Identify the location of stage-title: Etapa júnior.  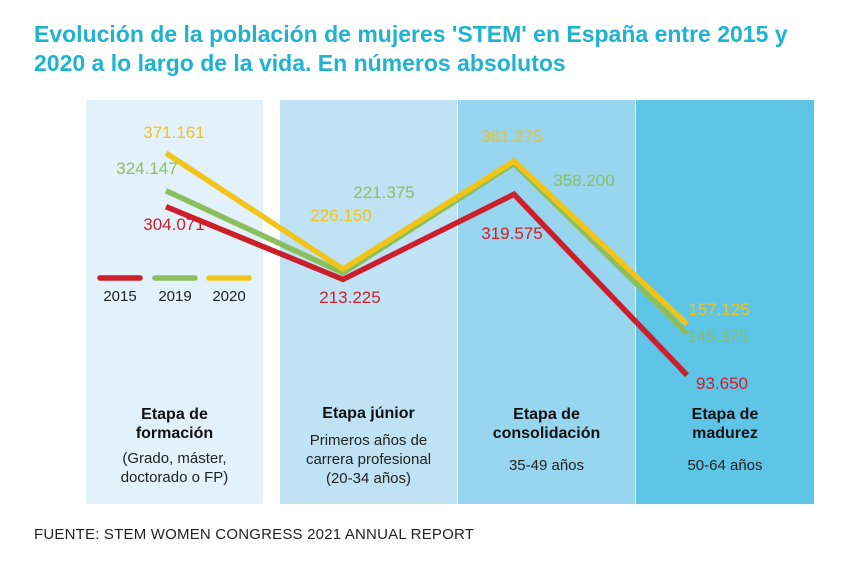
(368, 413).